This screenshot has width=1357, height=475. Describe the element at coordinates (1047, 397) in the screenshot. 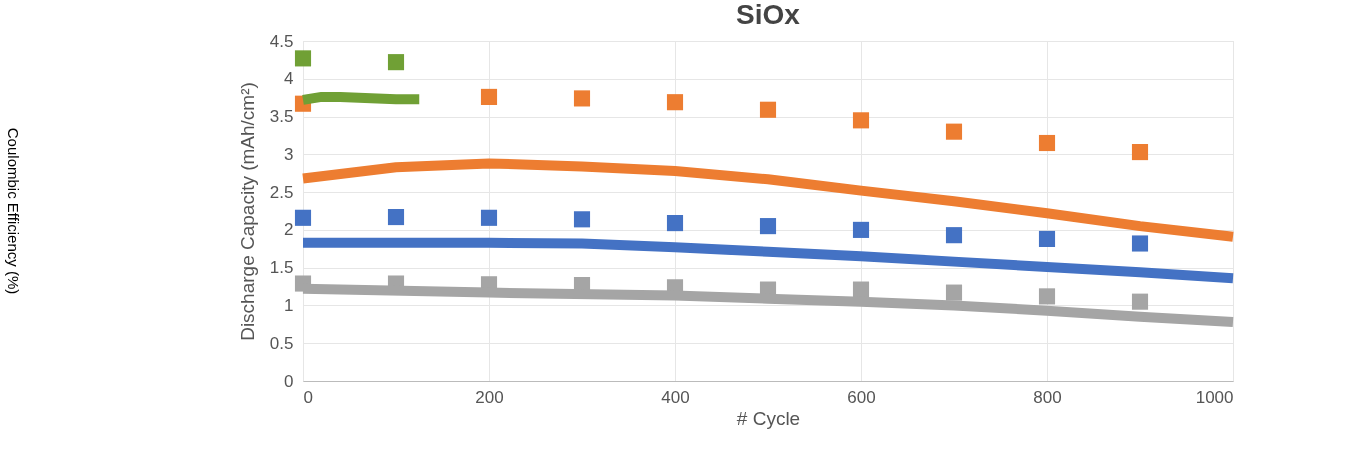

I see `x-tick-label: 800` at that location.